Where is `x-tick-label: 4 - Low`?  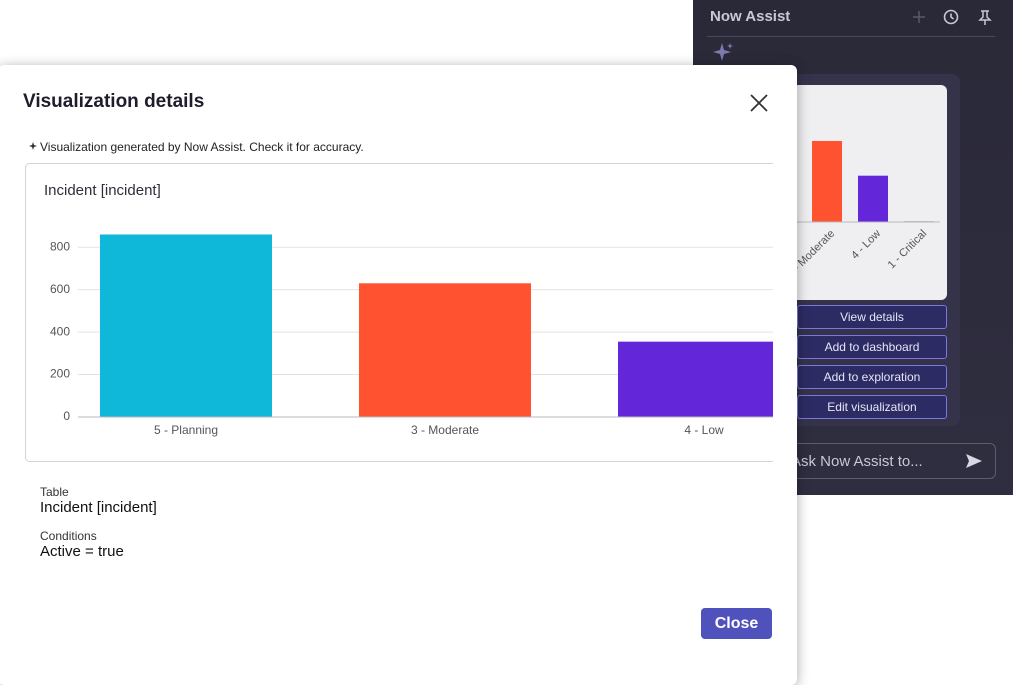
x-tick-label: 4 - Low is located at coordinates (704, 430).